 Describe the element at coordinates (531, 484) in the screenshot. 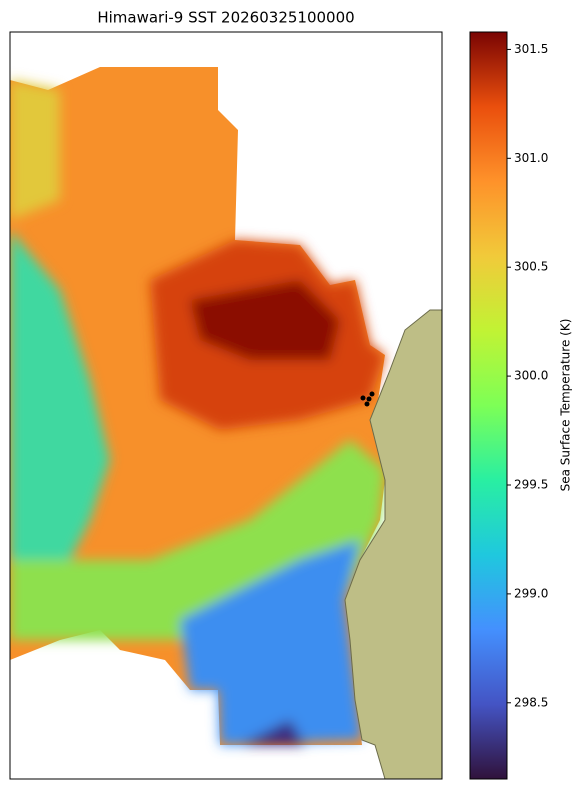

I see `colorbar-tick-label: 299.5` at that location.